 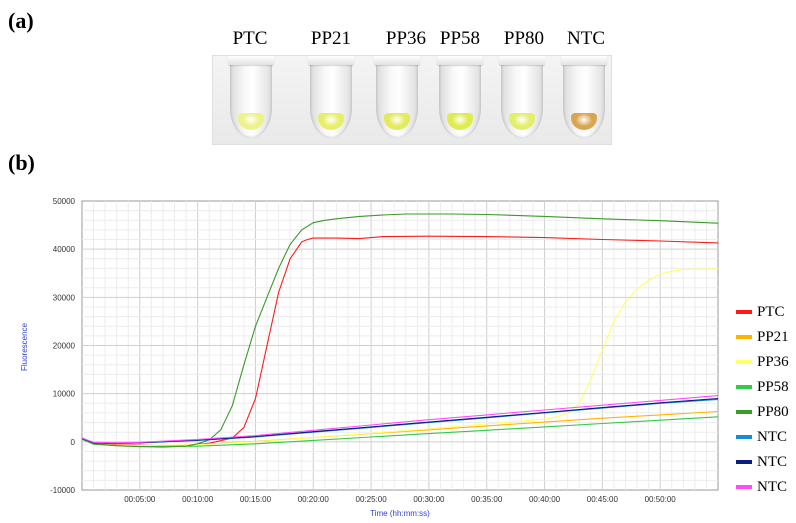 I want to click on x-tick-label: 00:15:00, so click(x=256, y=499).